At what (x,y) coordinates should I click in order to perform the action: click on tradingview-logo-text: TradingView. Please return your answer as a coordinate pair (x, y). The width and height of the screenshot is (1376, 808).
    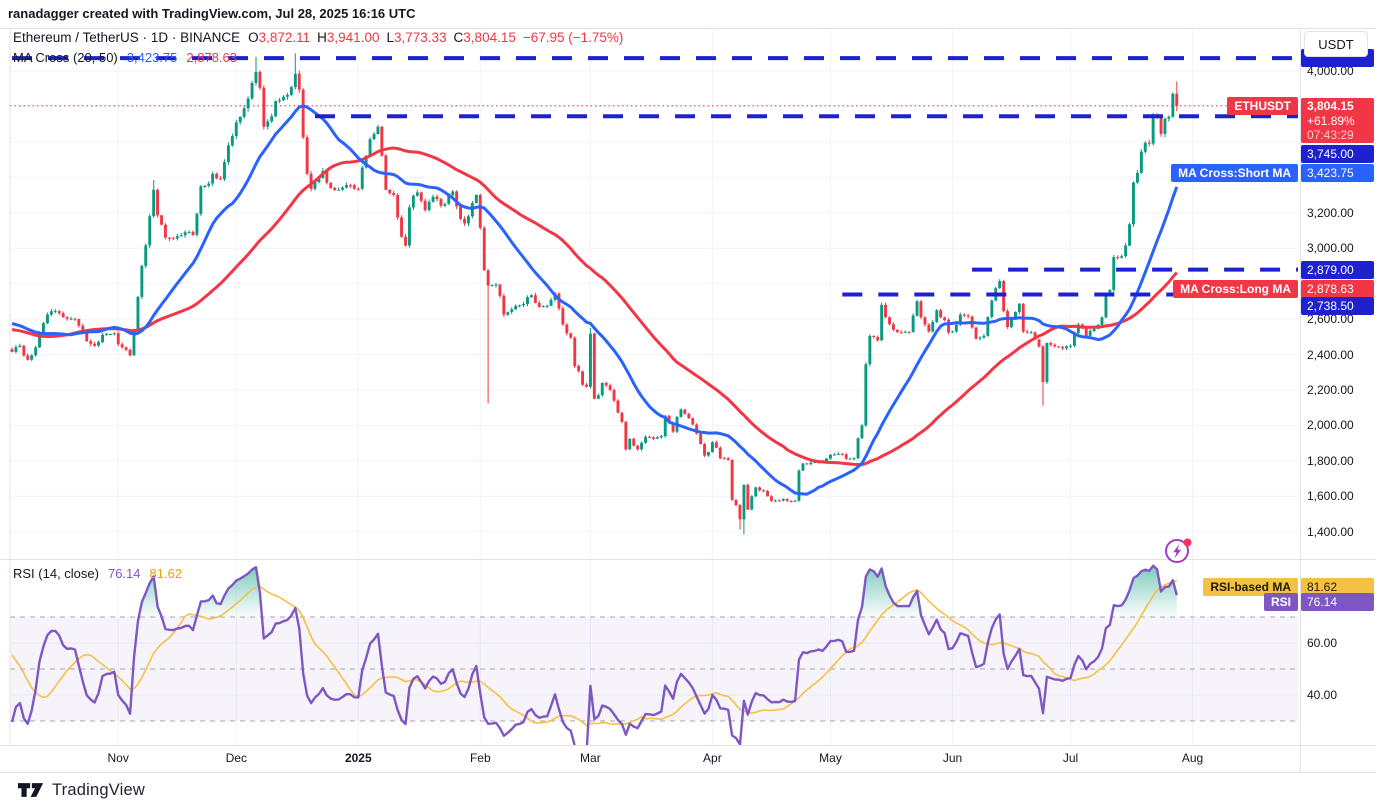
    Looking at the image, I should click on (98, 789).